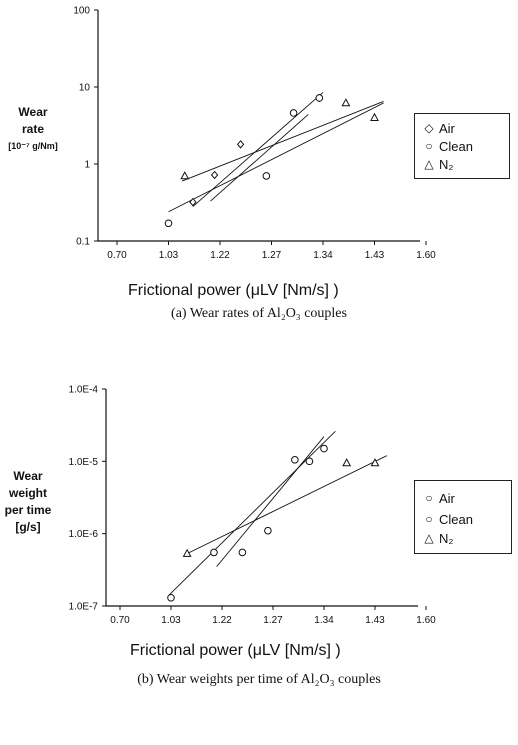  Describe the element at coordinates (84, 534) in the screenshot. I see `chart-b-y-tick-label: 1.0E-6` at that location.